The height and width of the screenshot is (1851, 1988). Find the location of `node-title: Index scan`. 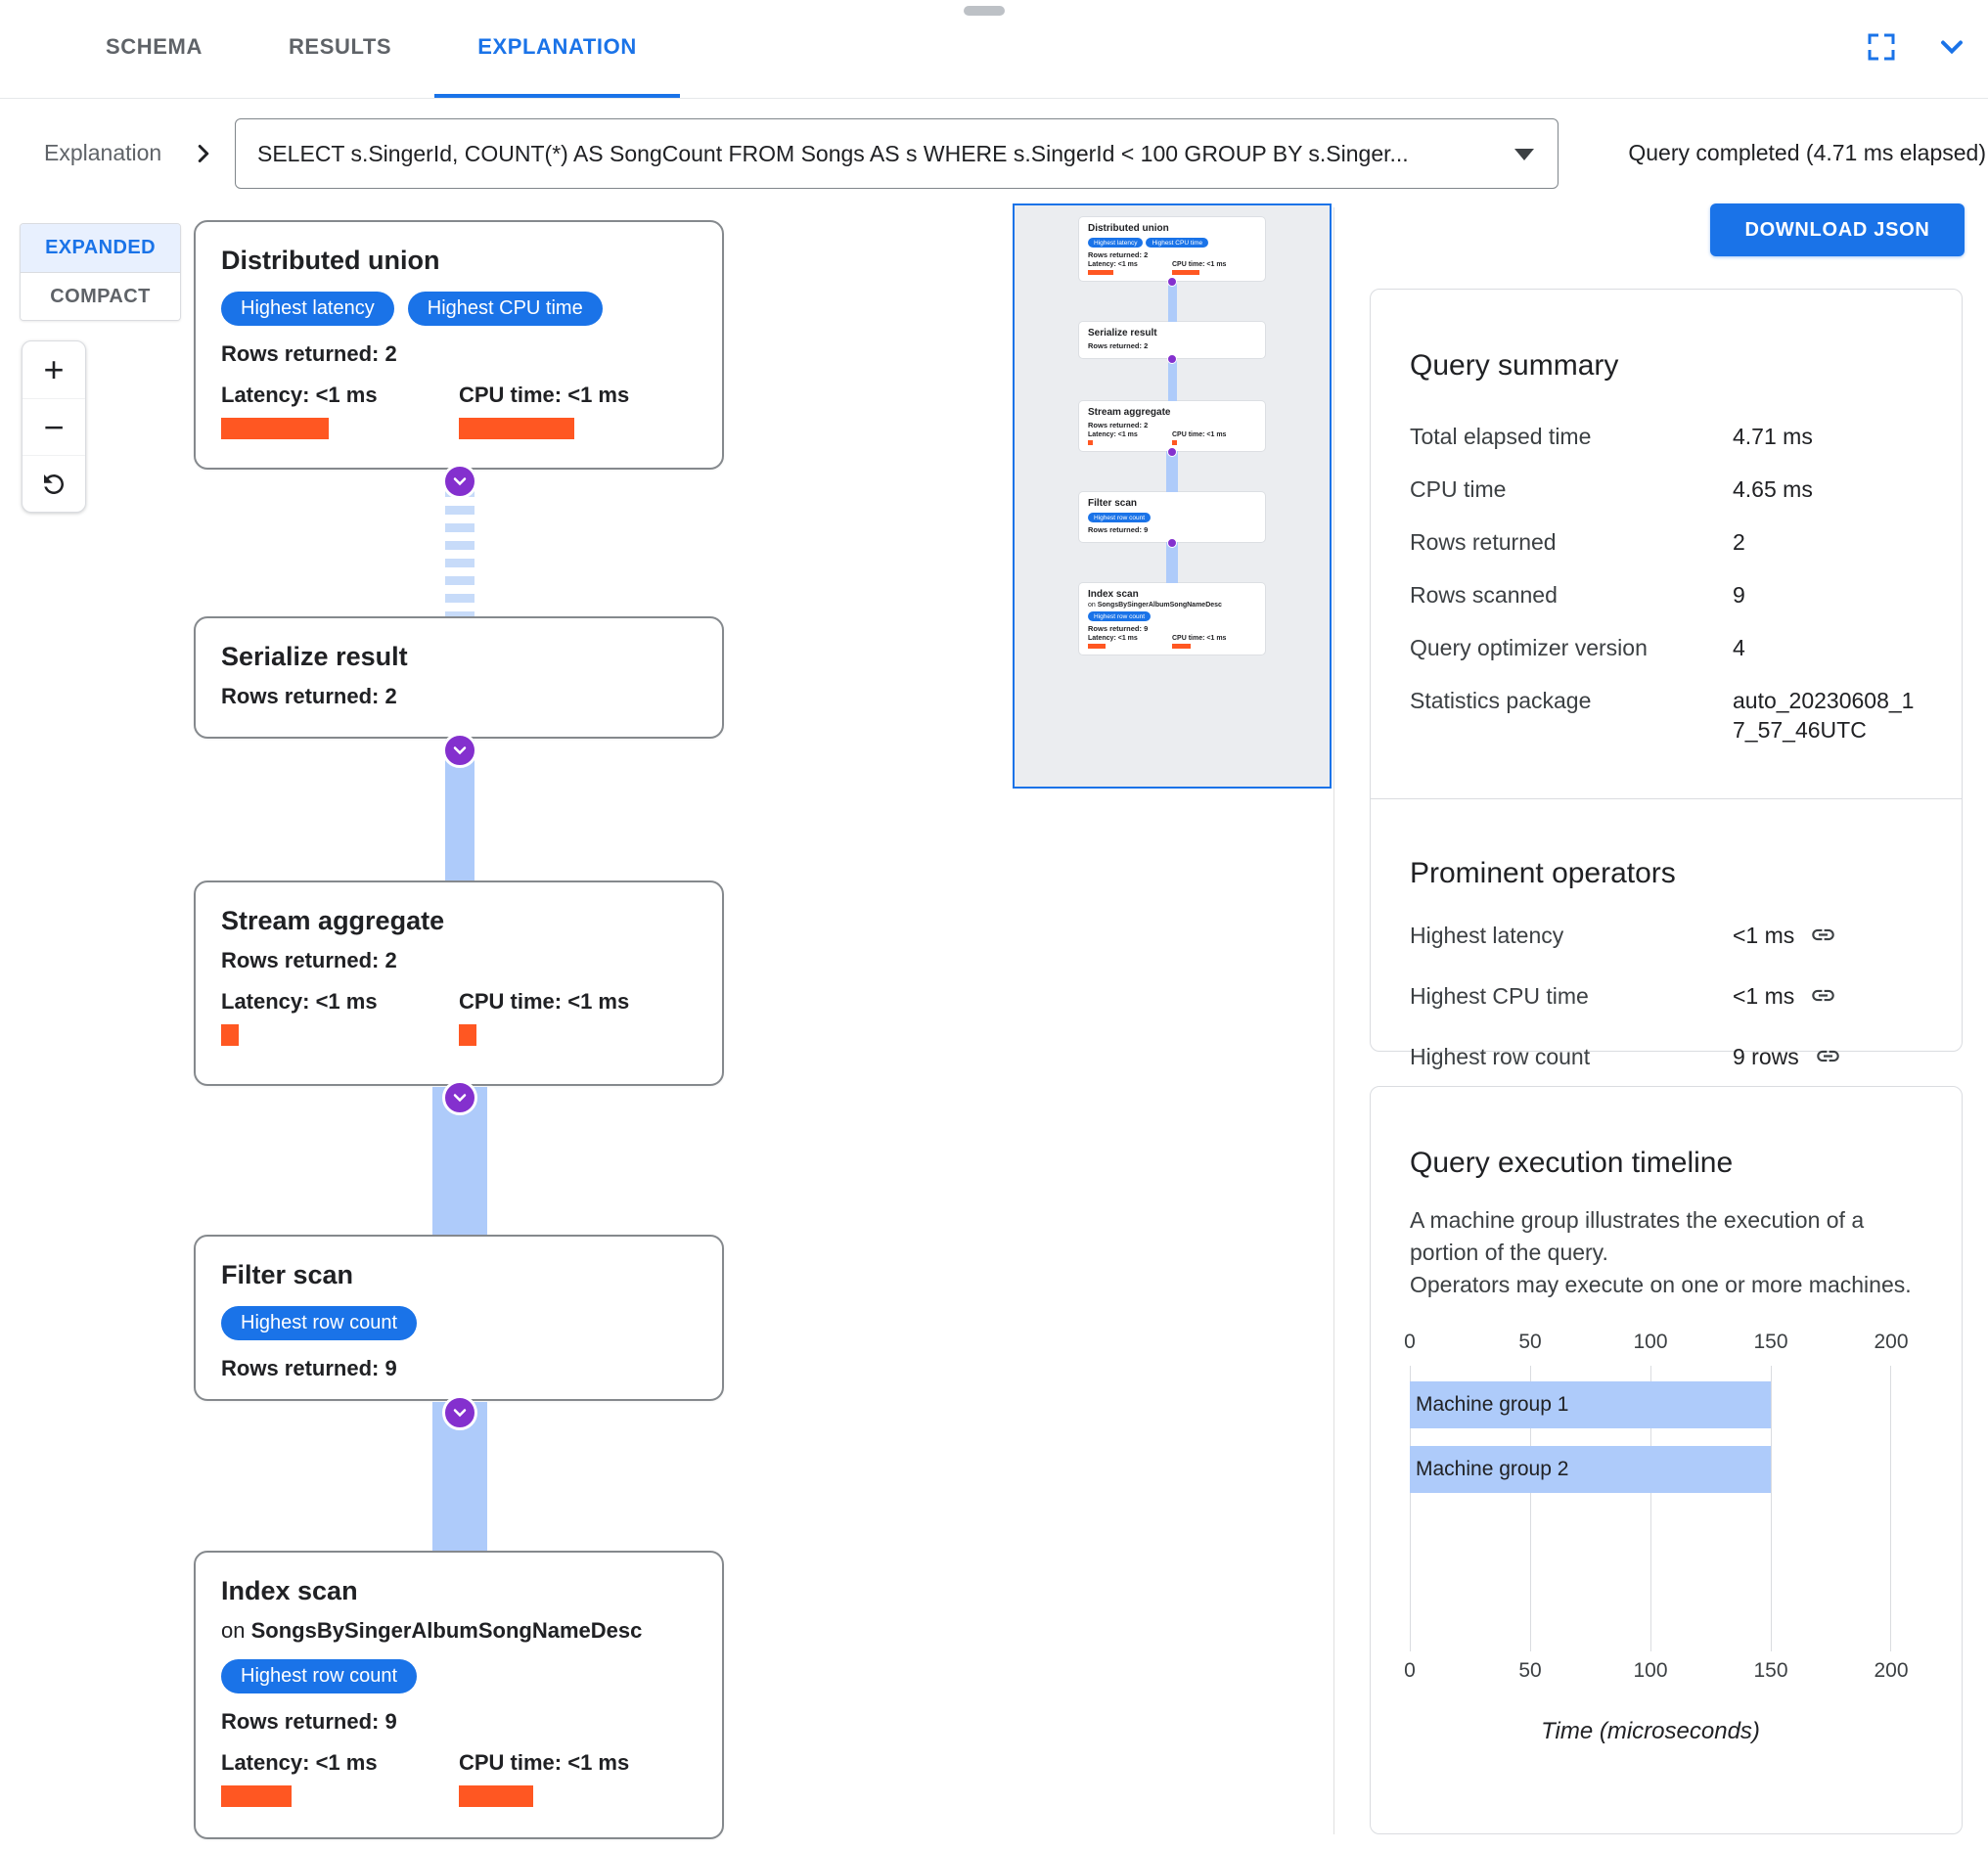

node-title: Index scan is located at coordinates (289, 1590).